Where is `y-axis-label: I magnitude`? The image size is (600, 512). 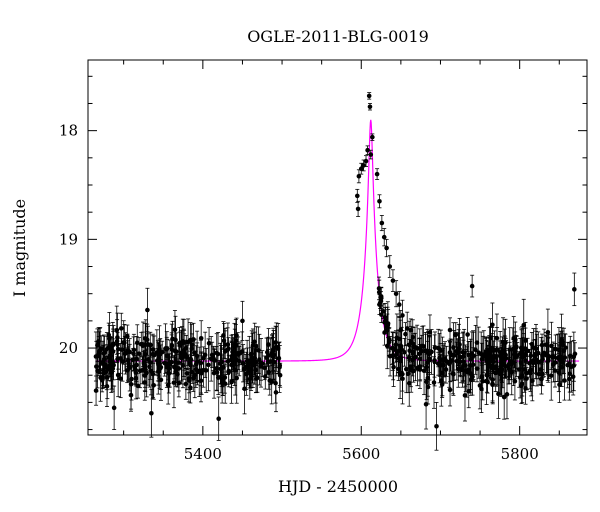 y-axis-label: I magnitude is located at coordinates (19, 248).